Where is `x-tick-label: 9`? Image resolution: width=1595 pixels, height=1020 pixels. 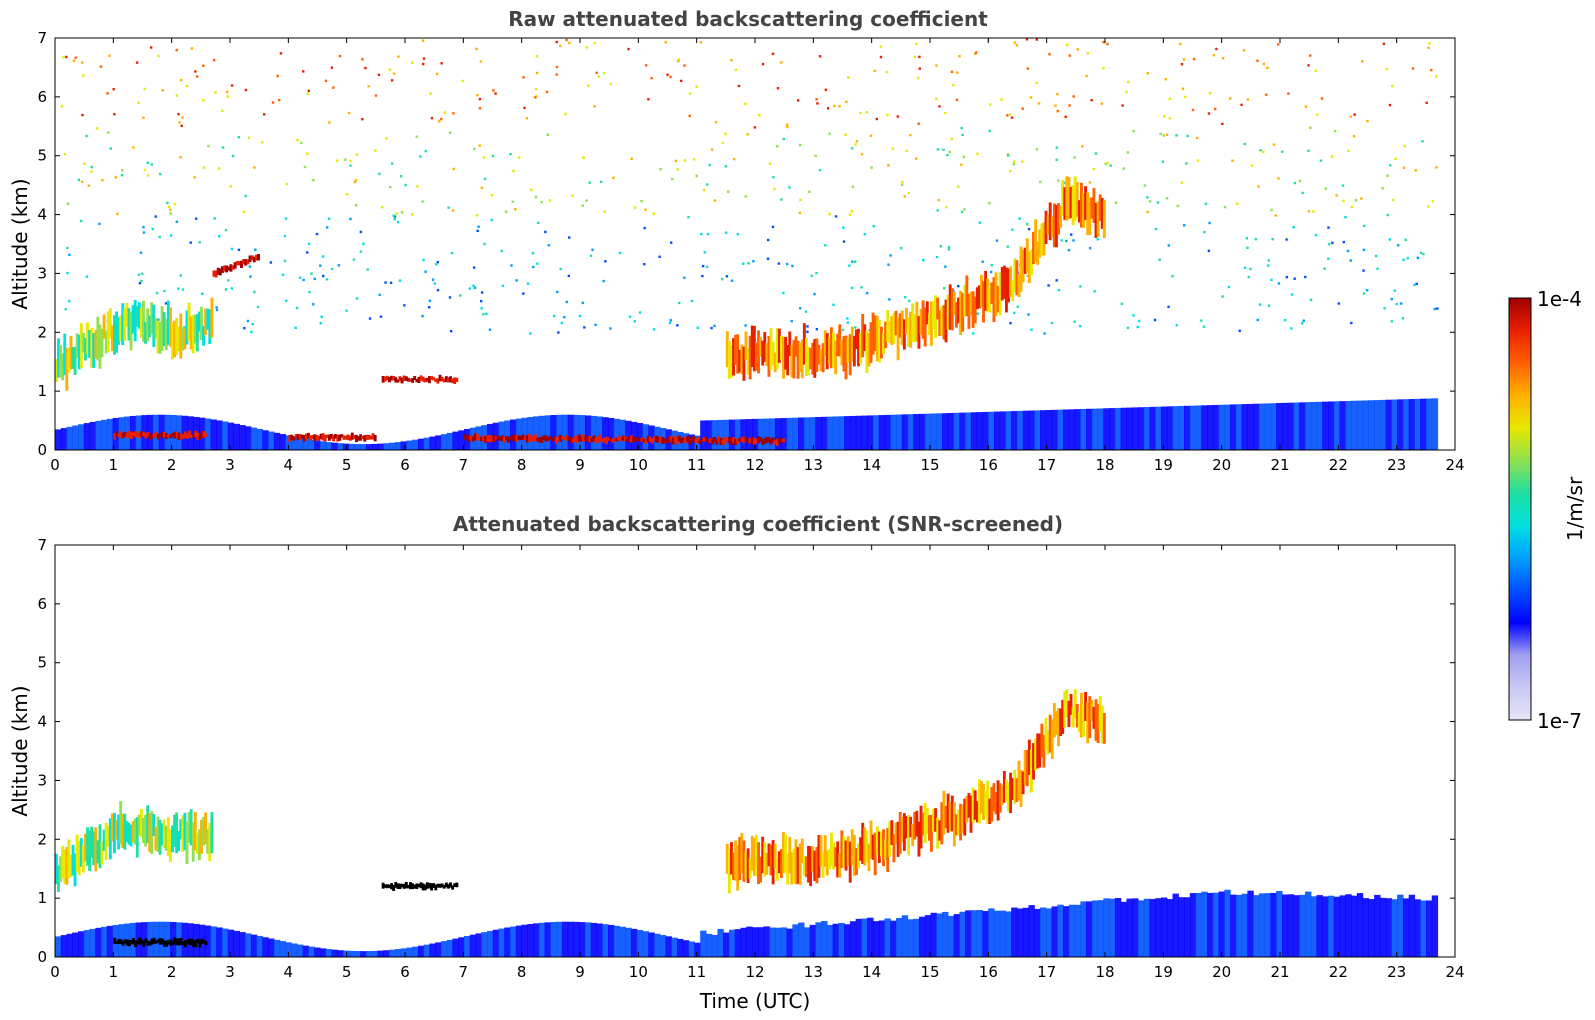
x-tick-label: 9 is located at coordinates (580, 465).